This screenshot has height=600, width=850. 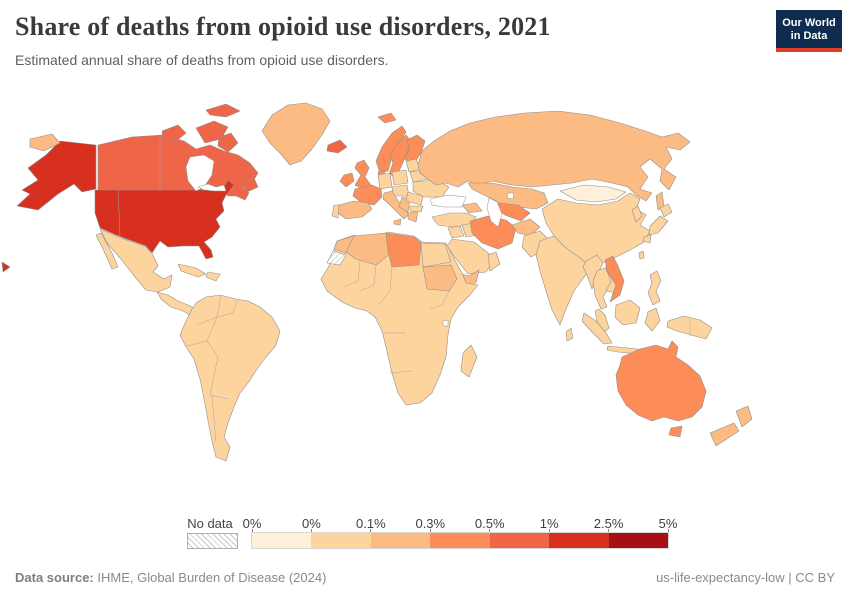 What do you see at coordinates (347, 180) in the screenshot?
I see `country-ireland` at bounding box center [347, 180].